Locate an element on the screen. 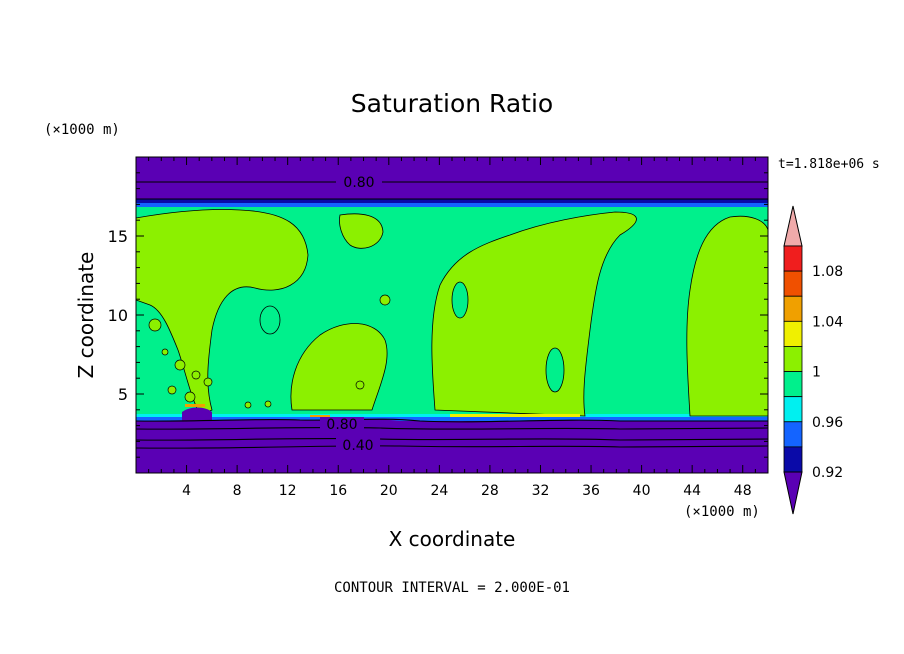 Image resolution: width=904 pixels, height=654 pixels. time-label: t=1.818e+06 s is located at coordinates (829, 164).